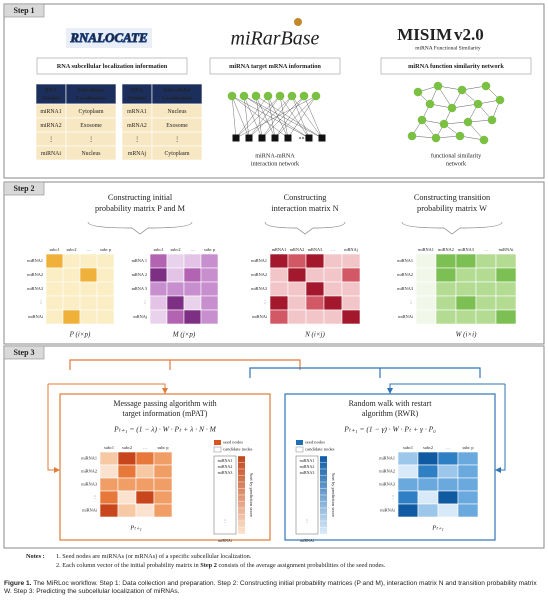 The width and height of the screenshot is (548, 606). Describe the element at coordinates (456, 66) in the screenshot. I see `info-caption: miRNA function similarity network` at that location.